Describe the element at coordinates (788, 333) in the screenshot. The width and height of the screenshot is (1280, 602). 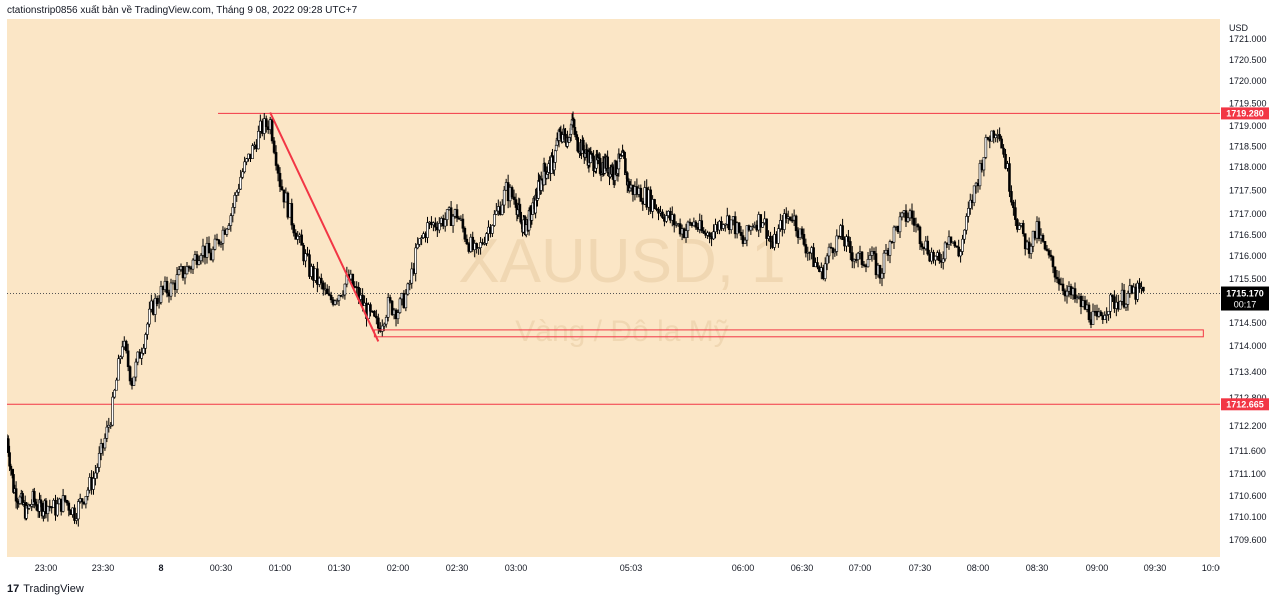
I see `rectangle-drawing` at that location.